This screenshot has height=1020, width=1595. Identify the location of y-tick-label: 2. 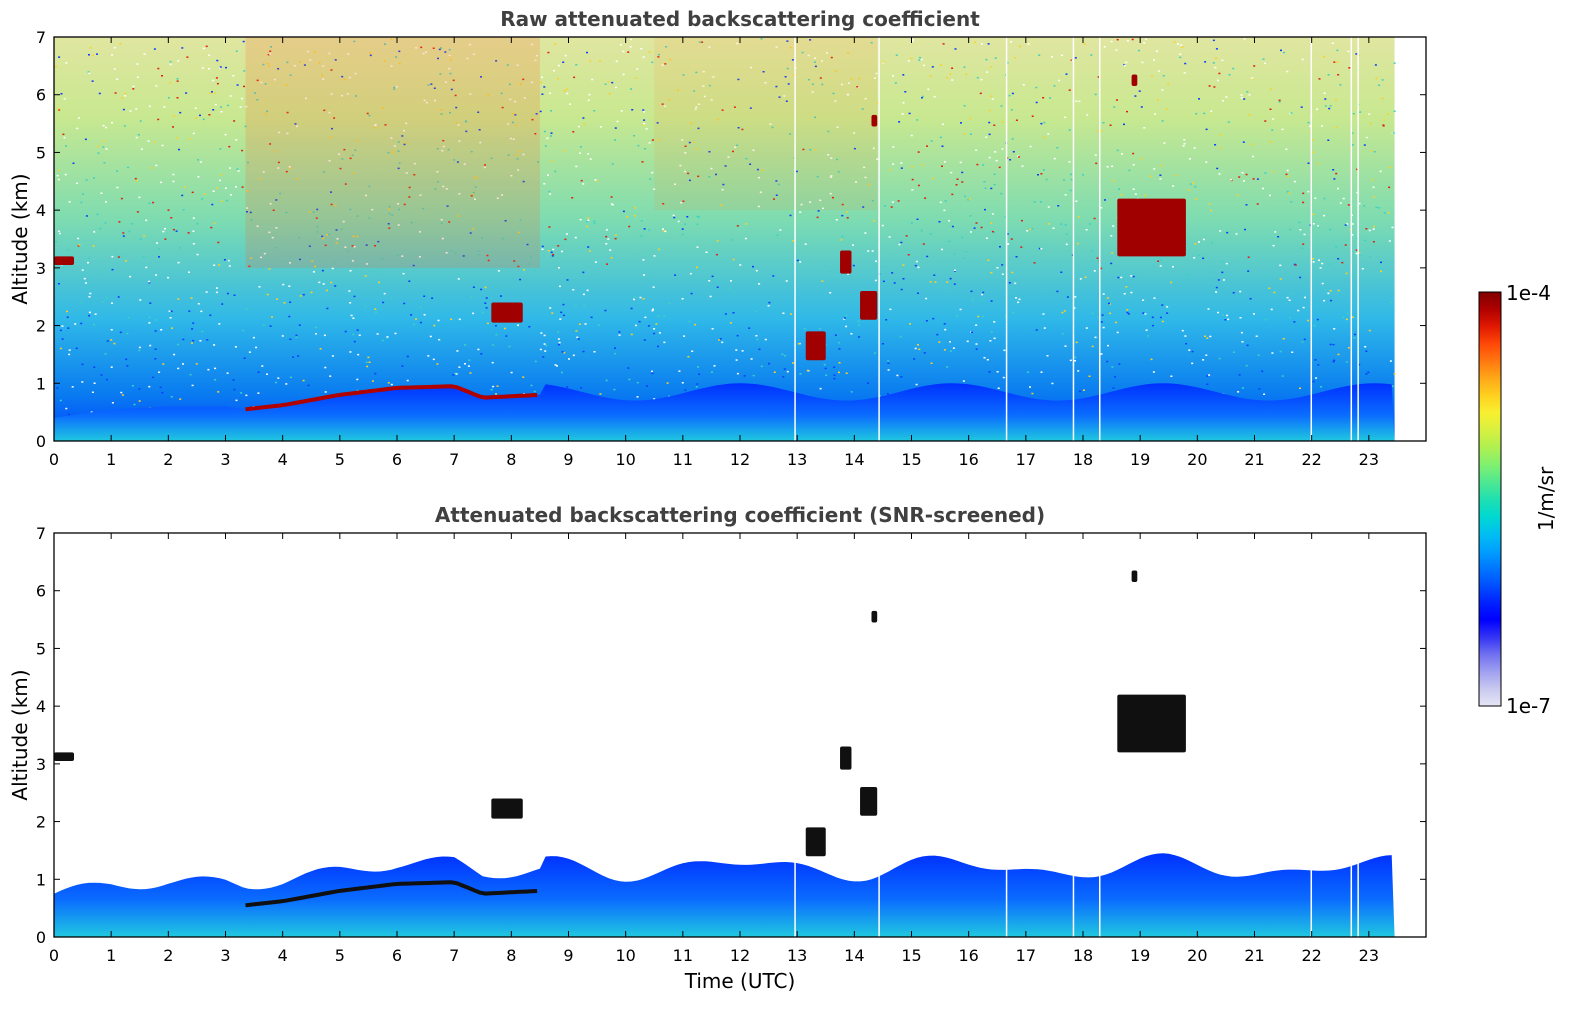
(41, 822).